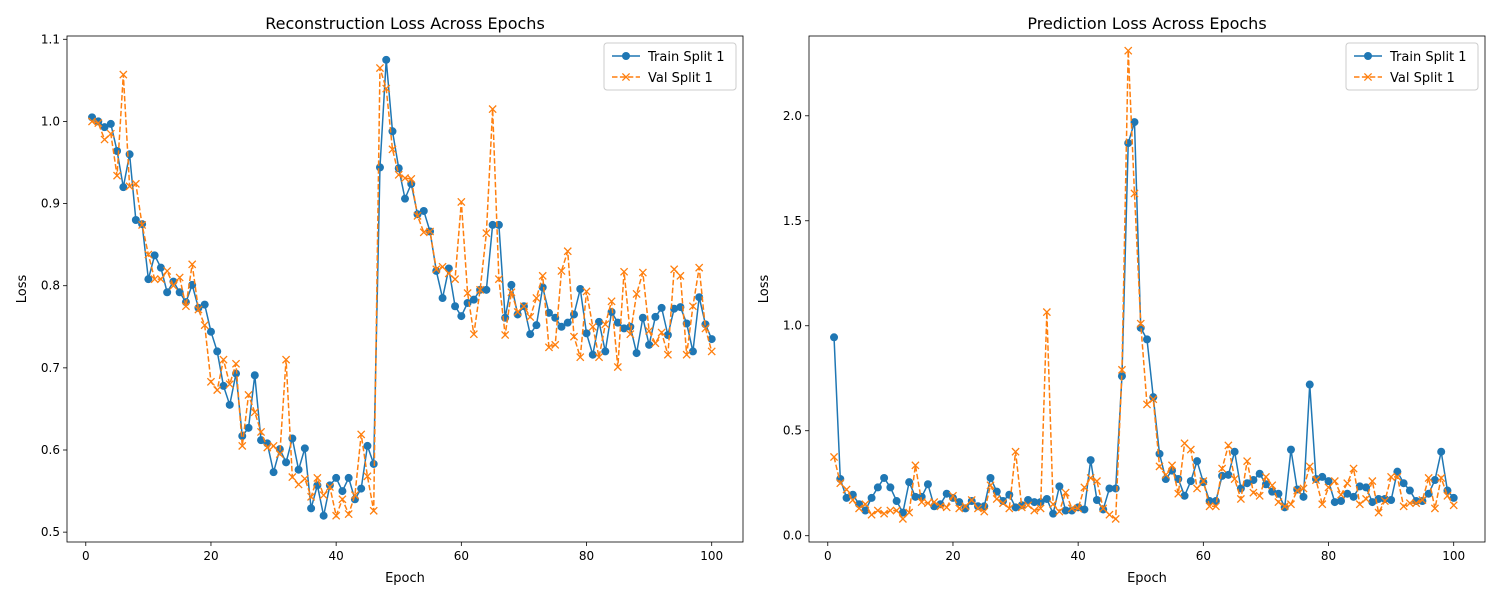 This screenshot has width=1500, height=600. What do you see at coordinates (336, 556) in the screenshot?
I see `x-tick-label: 40` at bounding box center [336, 556].